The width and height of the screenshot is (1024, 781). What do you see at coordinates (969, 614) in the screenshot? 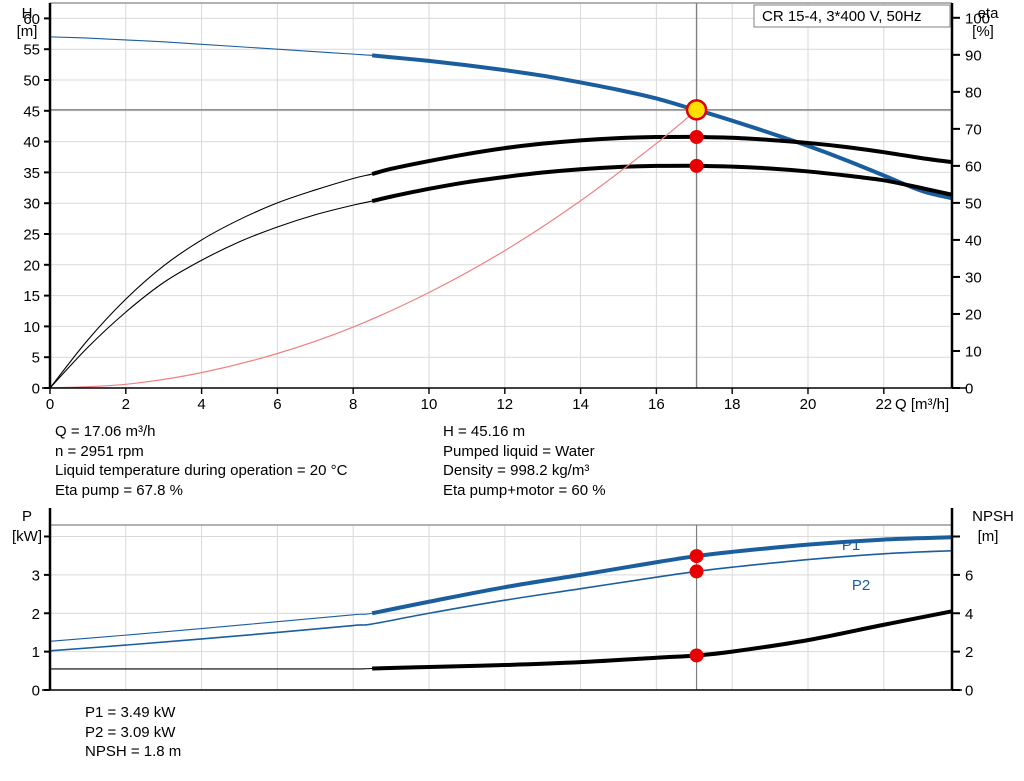
I see `y2-tick-label: 4` at bounding box center [969, 614].